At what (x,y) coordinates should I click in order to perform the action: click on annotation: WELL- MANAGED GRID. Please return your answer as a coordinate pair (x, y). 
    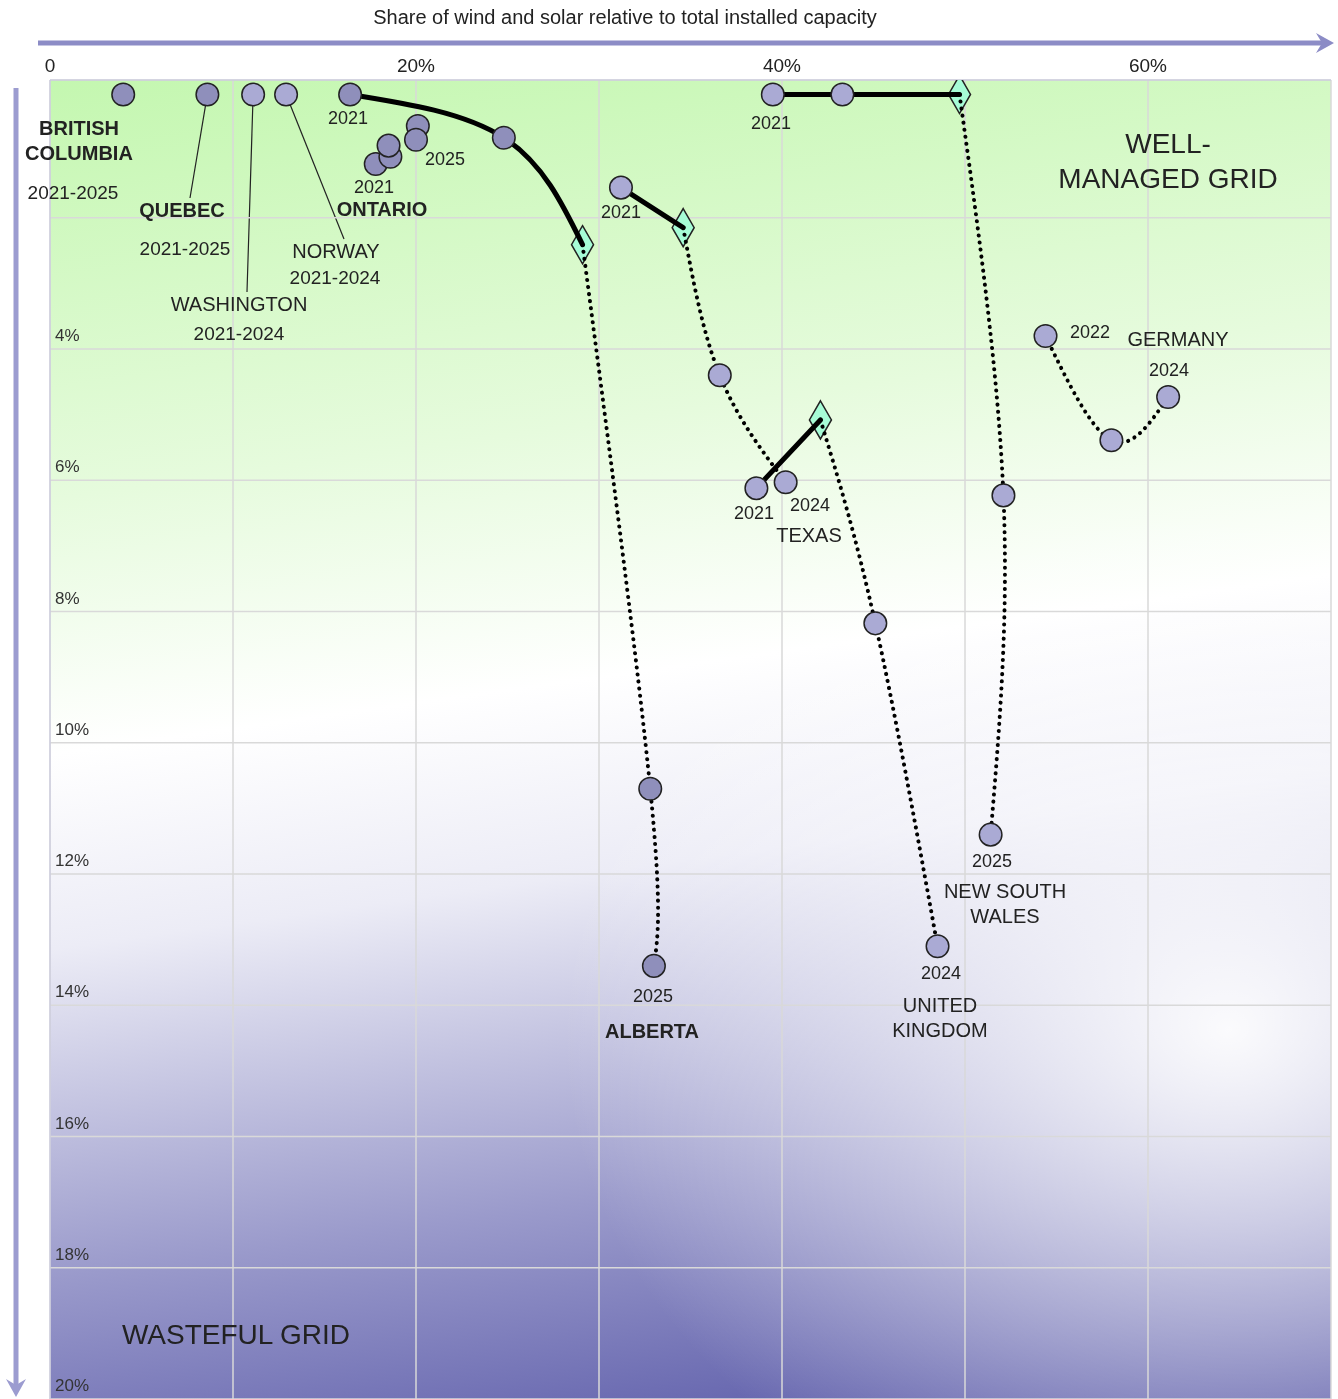
    Looking at the image, I should click on (1168, 160).